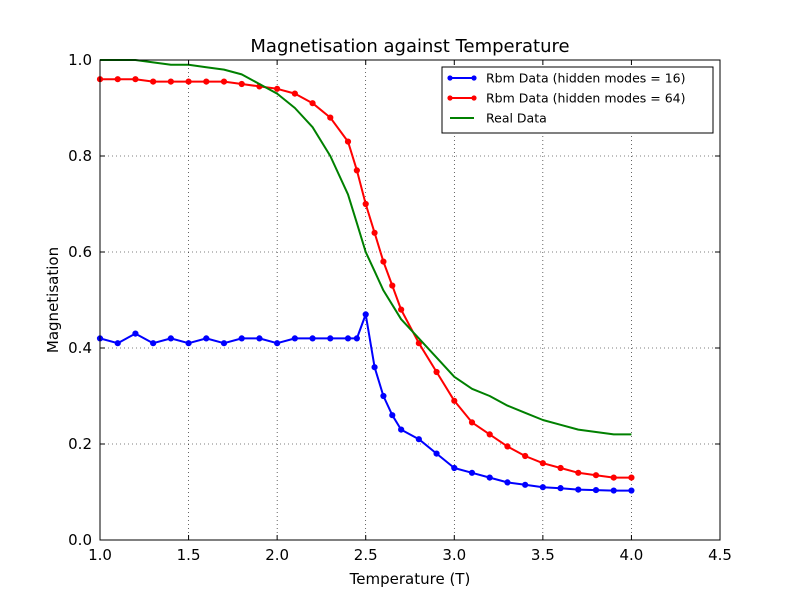  I want to click on x-axis-label: Temperature (T), so click(410, 579).